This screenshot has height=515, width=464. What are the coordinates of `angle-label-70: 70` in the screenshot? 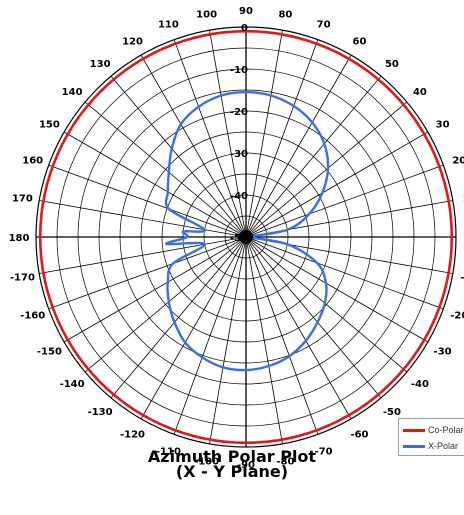 It's located at (324, 25).